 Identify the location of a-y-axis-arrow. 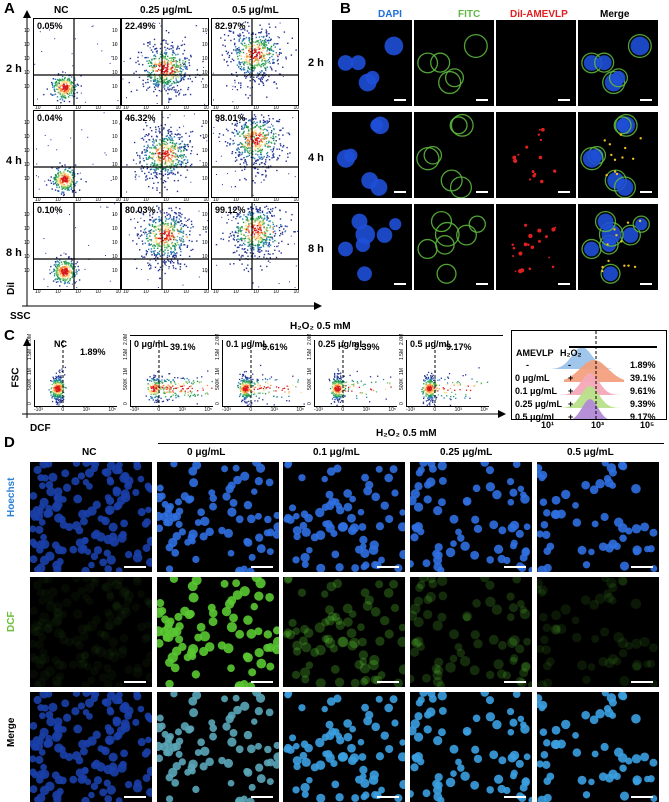
(27, 158).